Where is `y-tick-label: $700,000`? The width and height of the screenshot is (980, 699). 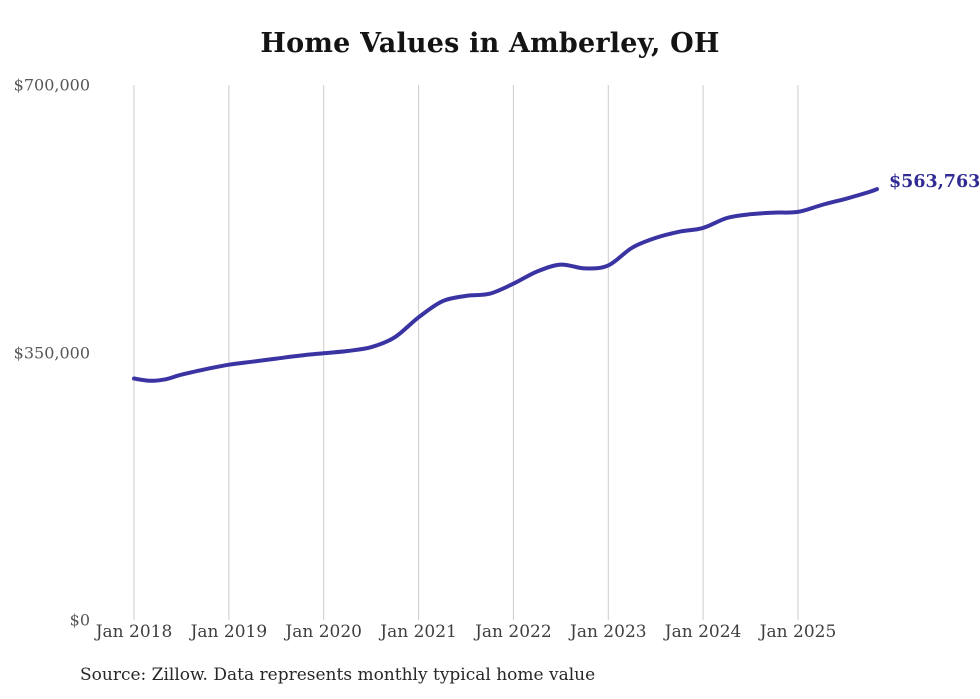 y-tick-label: $700,000 is located at coordinates (51, 85).